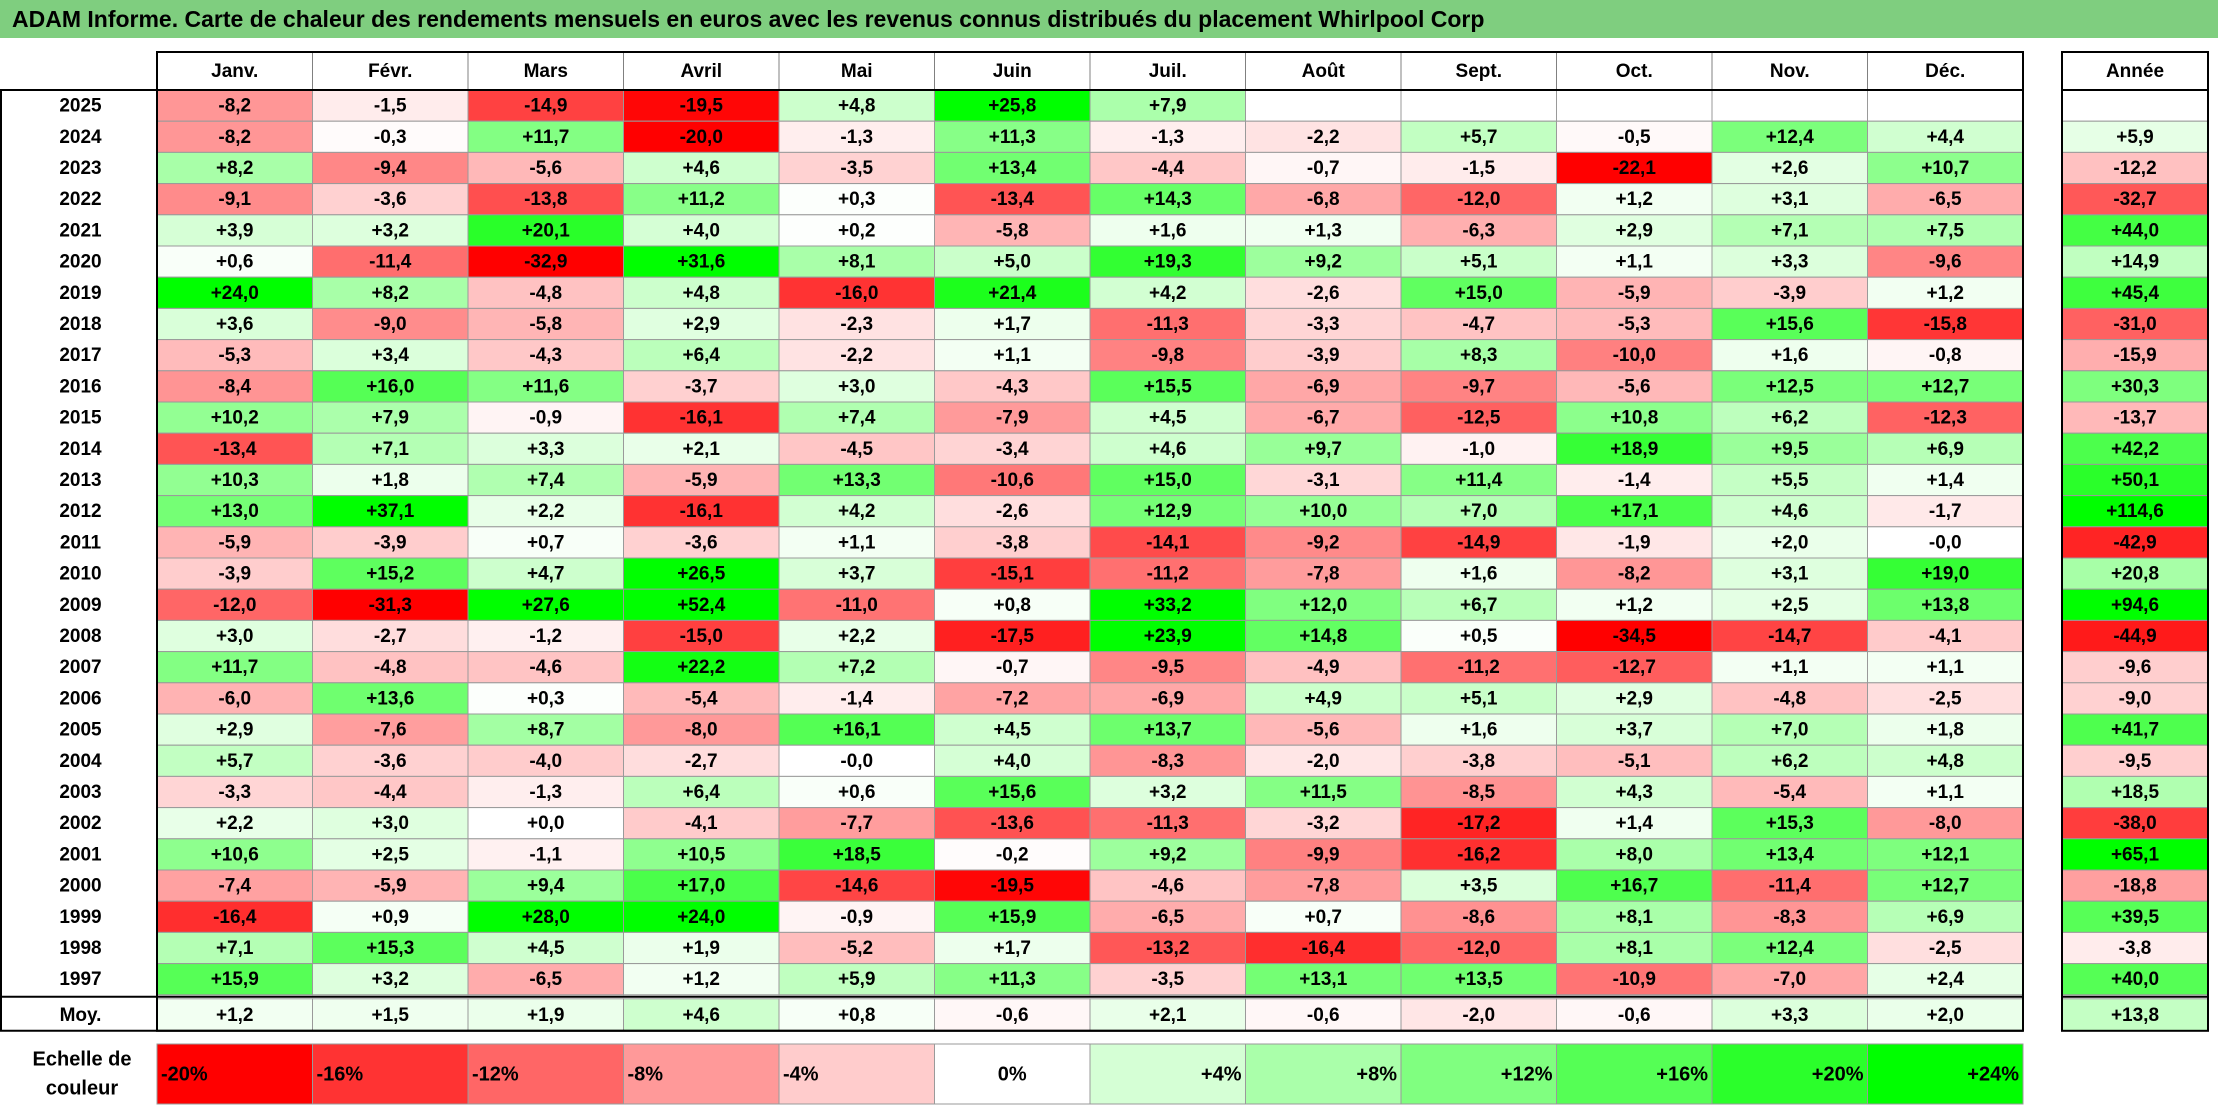 This screenshot has height=1106, width=2218. I want to click on cell-value: +8,2, so click(390, 293).